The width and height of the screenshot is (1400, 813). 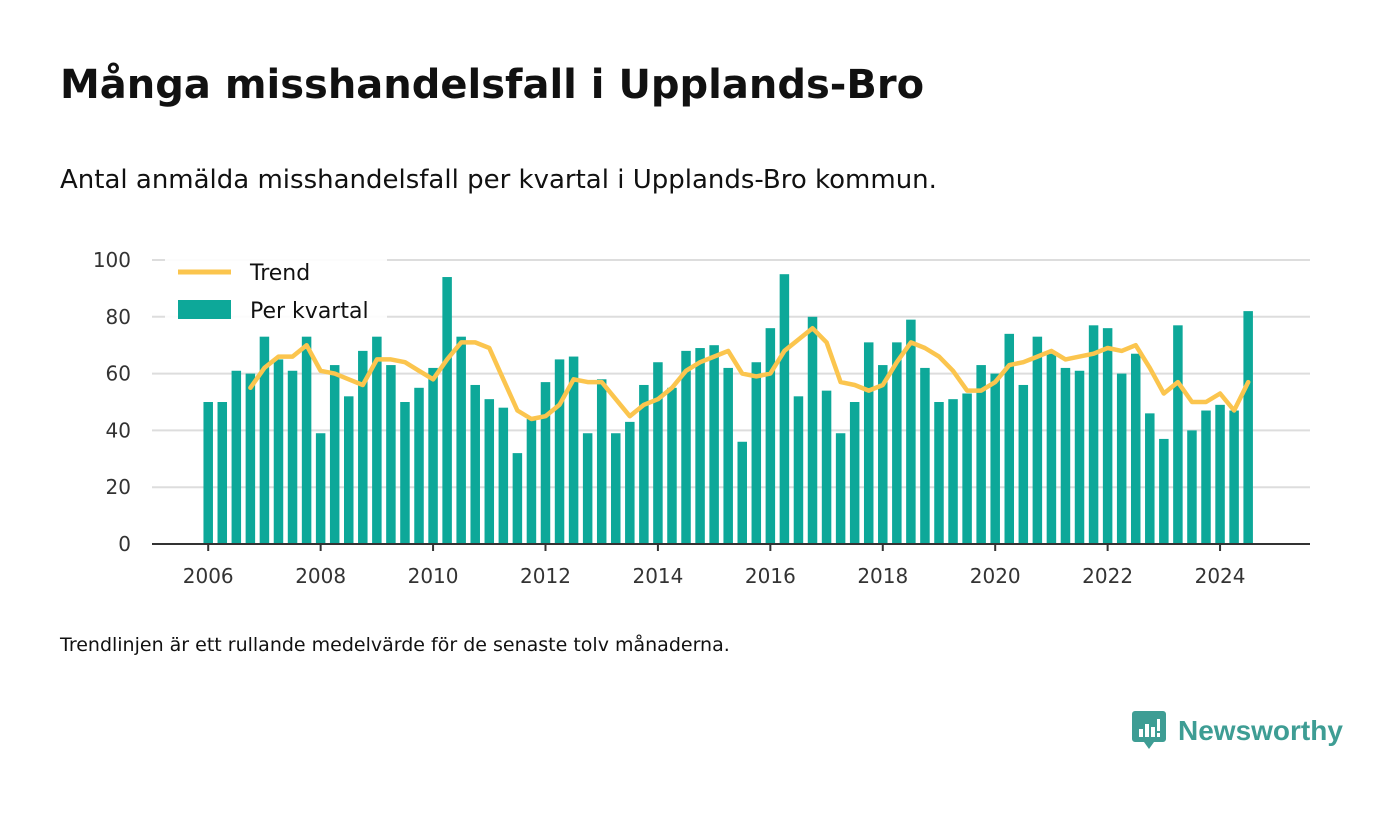 I want to click on newsworthy-logo-icon, so click(x=1149, y=730).